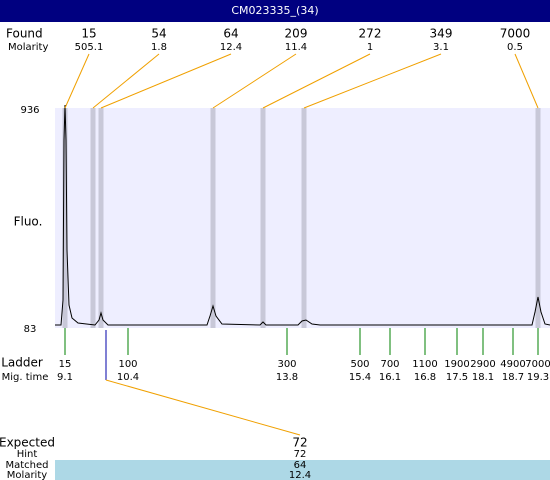  What do you see at coordinates (26, 465) in the screenshot?
I see `matched-label: Matched` at bounding box center [26, 465].